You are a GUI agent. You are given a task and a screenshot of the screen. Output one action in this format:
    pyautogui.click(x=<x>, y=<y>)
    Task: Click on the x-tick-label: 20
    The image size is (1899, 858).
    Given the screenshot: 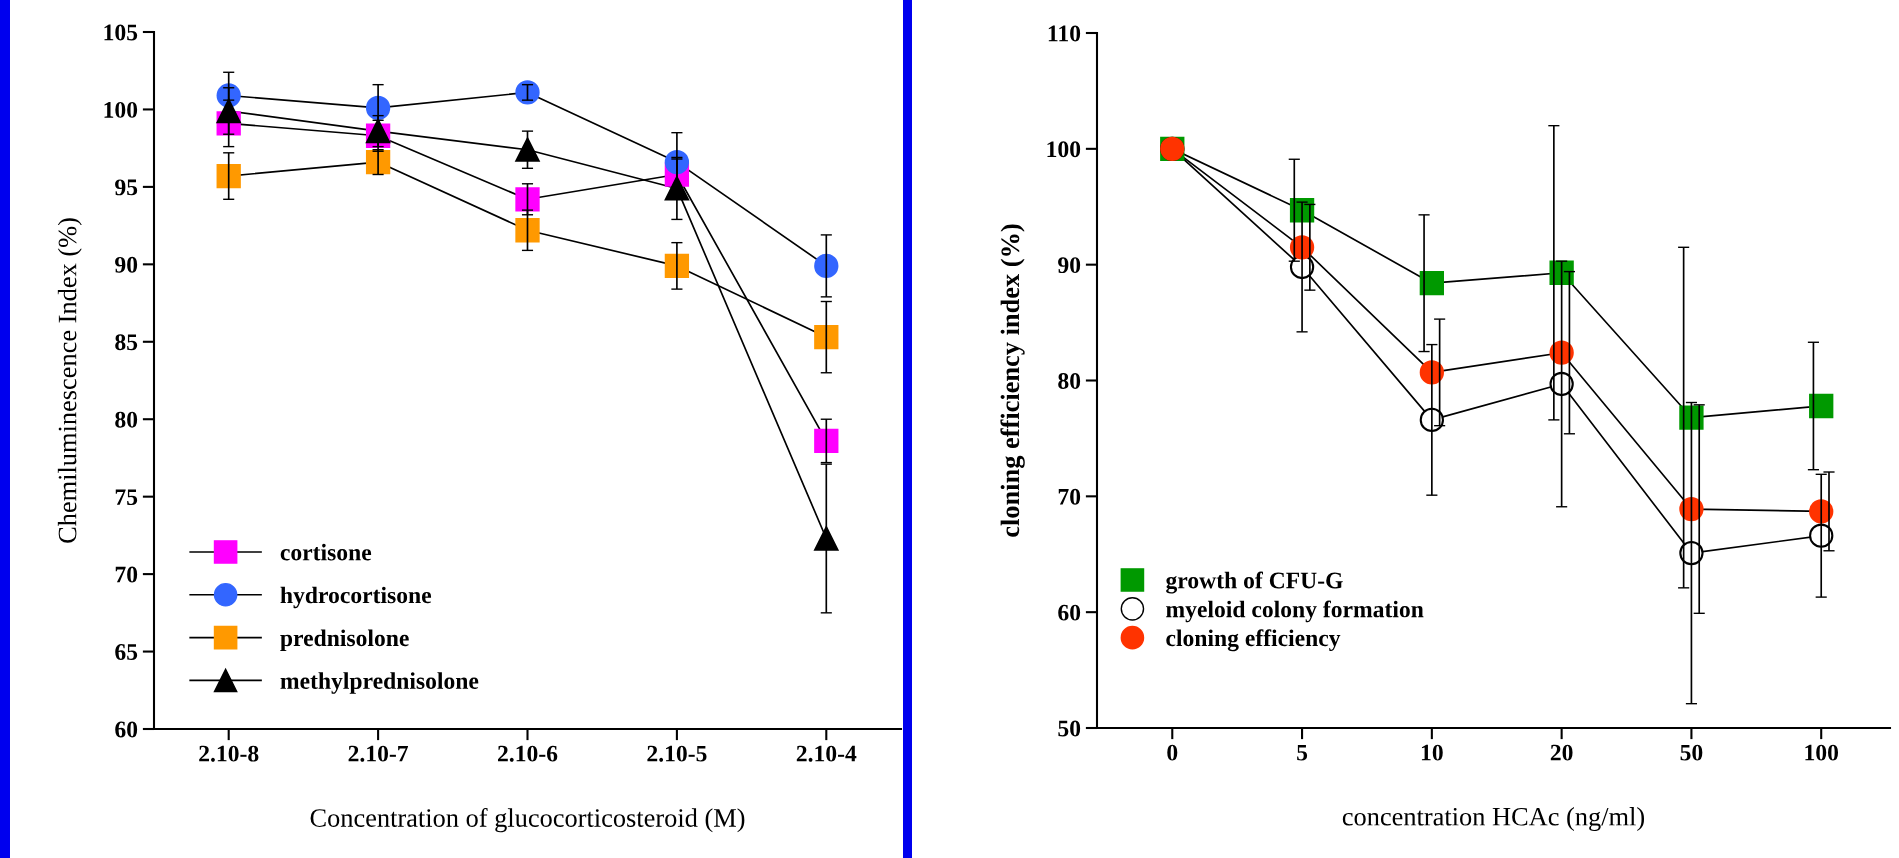 What is the action you would take?
    pyautogui.click(x=1561, y=752)
    